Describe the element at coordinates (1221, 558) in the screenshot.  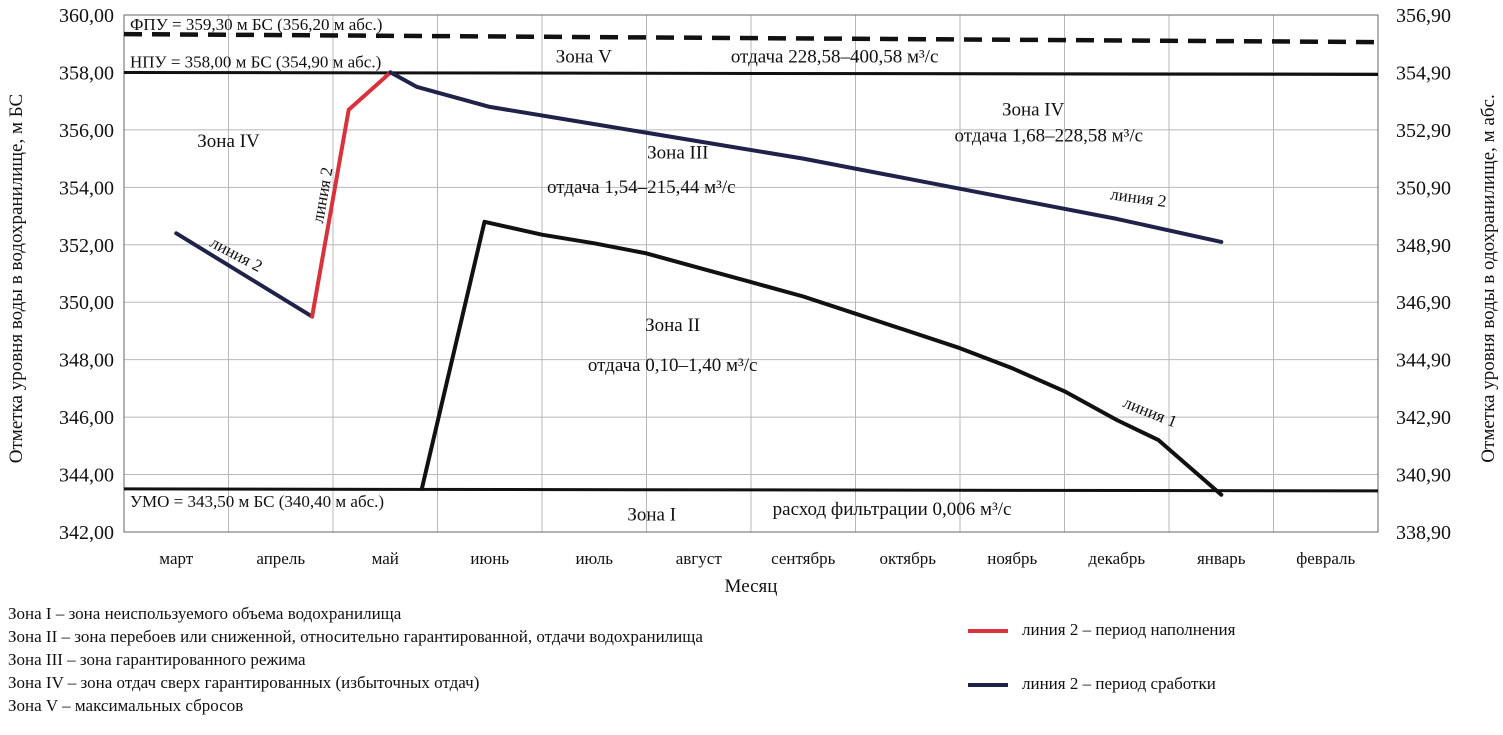
I see `x-tick-label: январь` at that location.